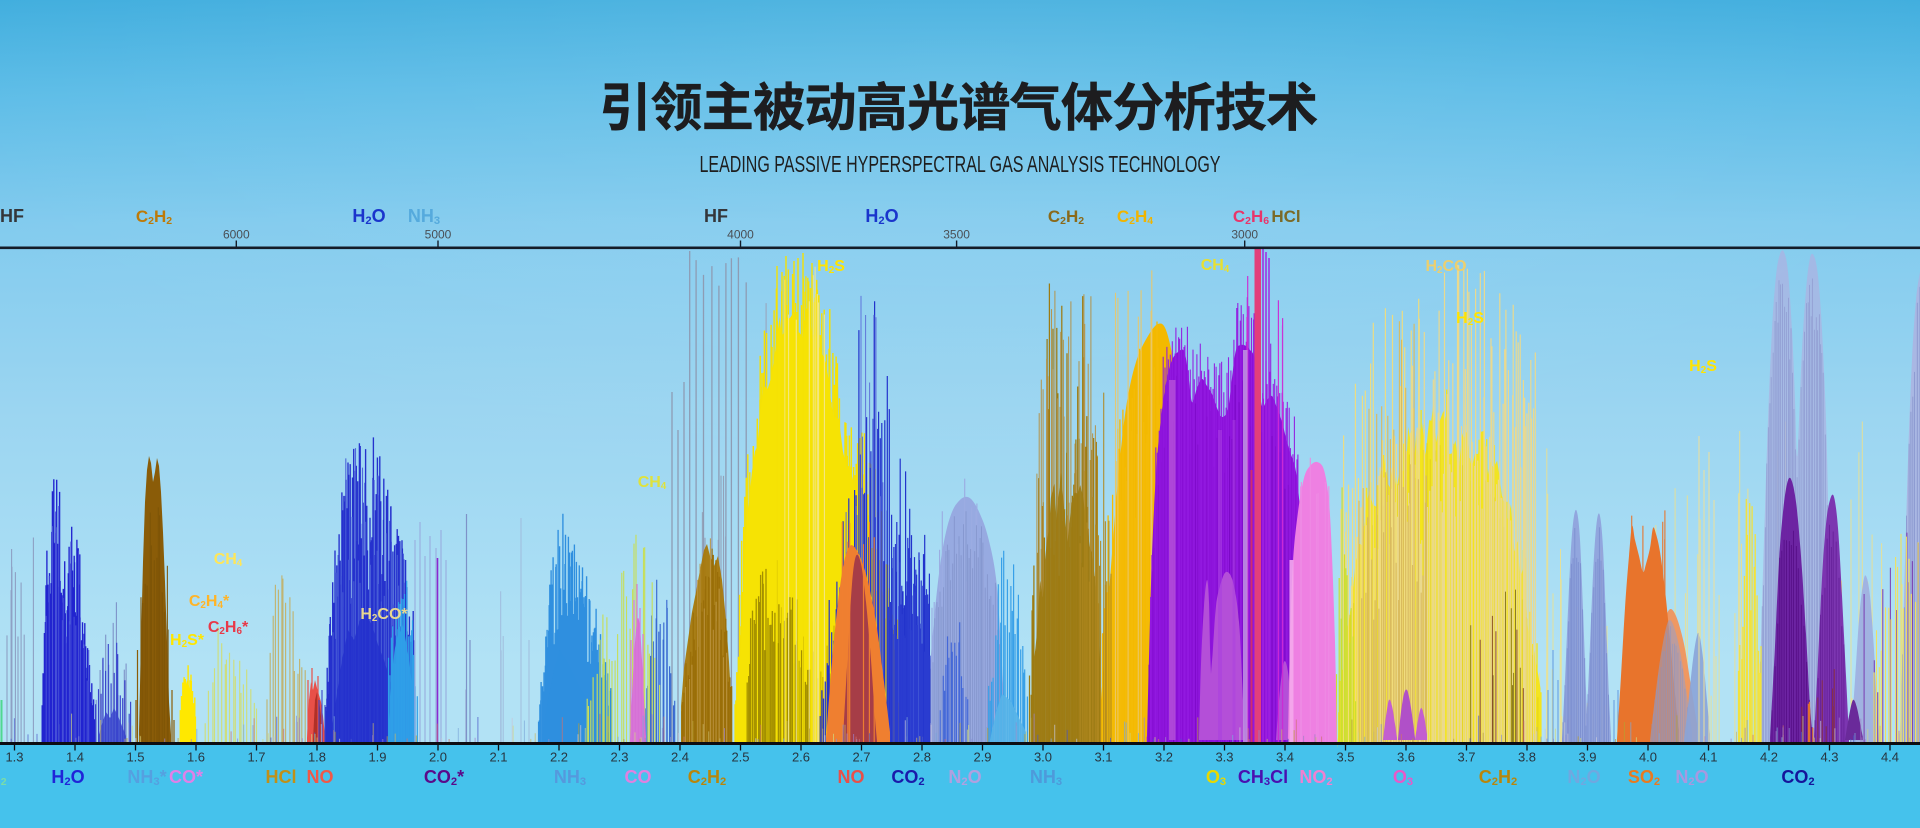 The width and height of the screenshot is (1920, 828). Describe the element at coordinates (1043, 757) in the screenshot. I see `svg-text: 3.0` at that location.